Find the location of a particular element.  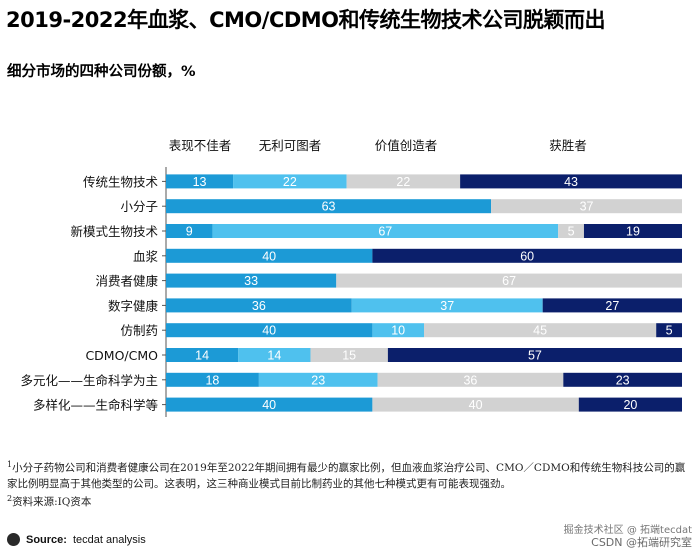

tecdat-logo-icon is located at coordinates (13, 539).